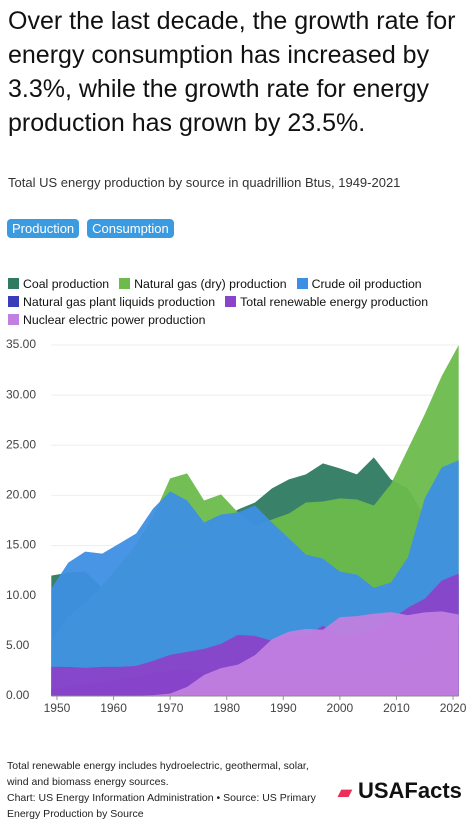 This screenshot has height=828, width=474. Describe the element at coordinates (113, 708) in the screenshot. I see `x-tick-label: 1960` at that location.